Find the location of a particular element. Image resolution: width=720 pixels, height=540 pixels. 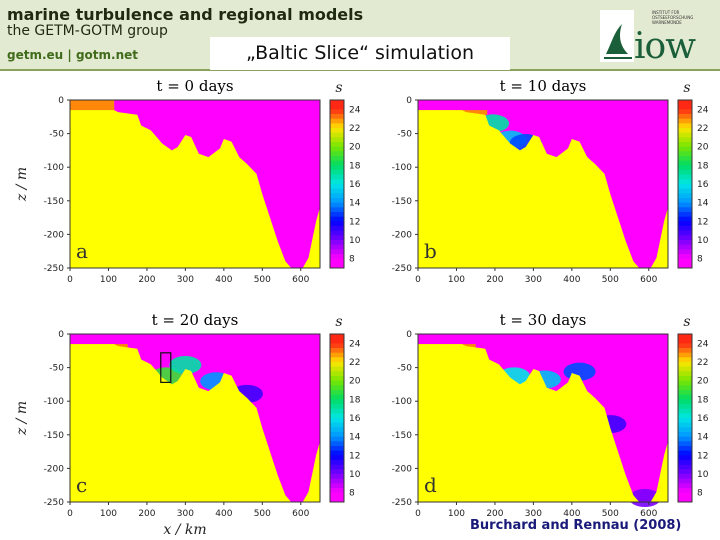

colorbar-tick-label: 20 is located at coordinates (355, 382).